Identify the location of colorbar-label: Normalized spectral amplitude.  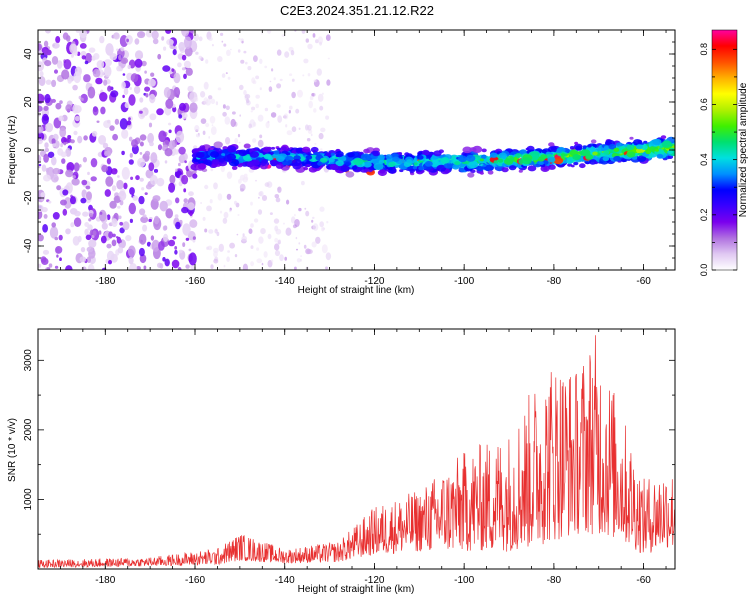
(743, 149).